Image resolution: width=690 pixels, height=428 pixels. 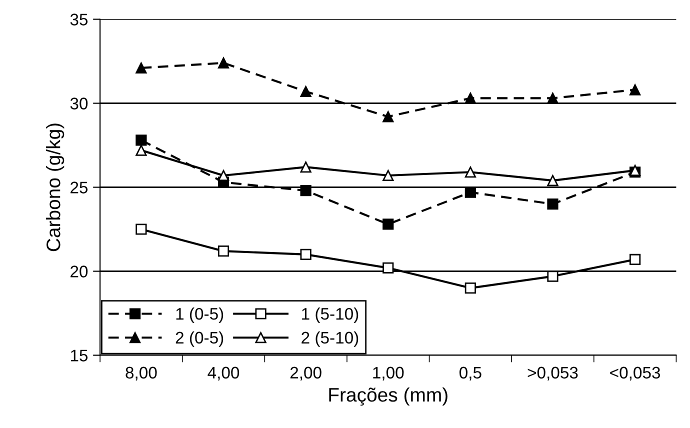 I want to click on x-axis-title: Frações (mm), so click(x=388, y=396).